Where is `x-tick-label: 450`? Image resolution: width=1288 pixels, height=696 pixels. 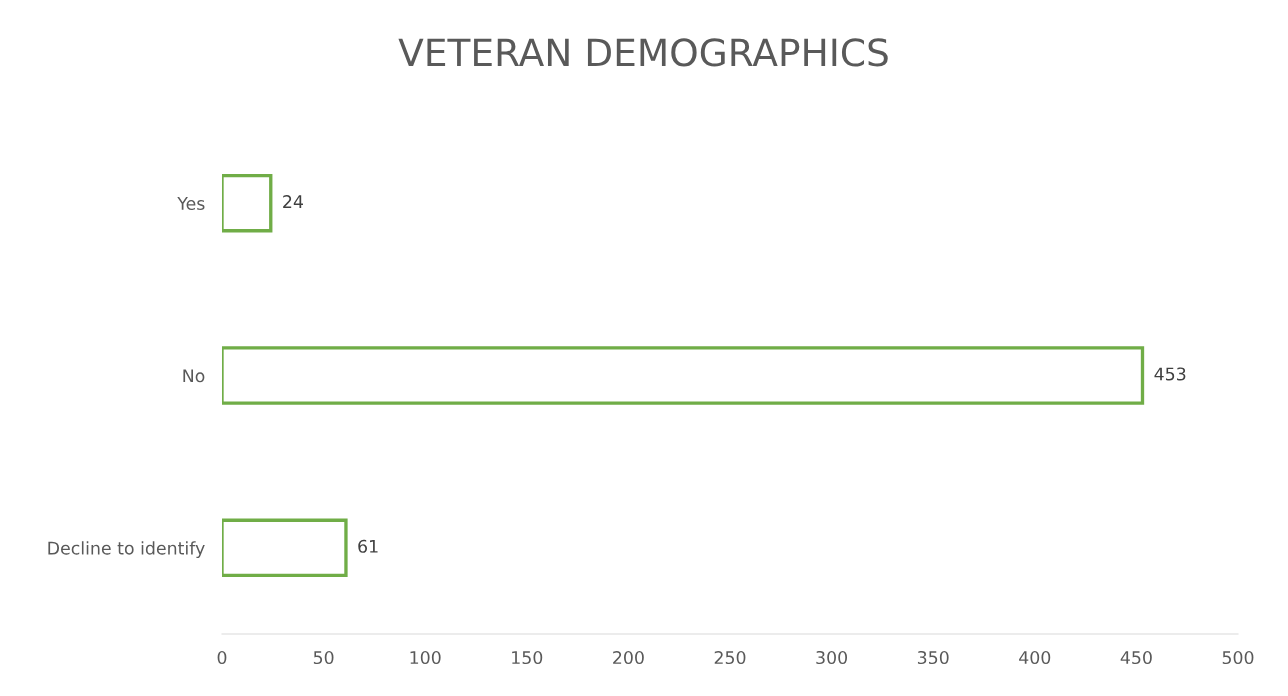
x-tick-label: 450 is located at coordinates (1136, 657).